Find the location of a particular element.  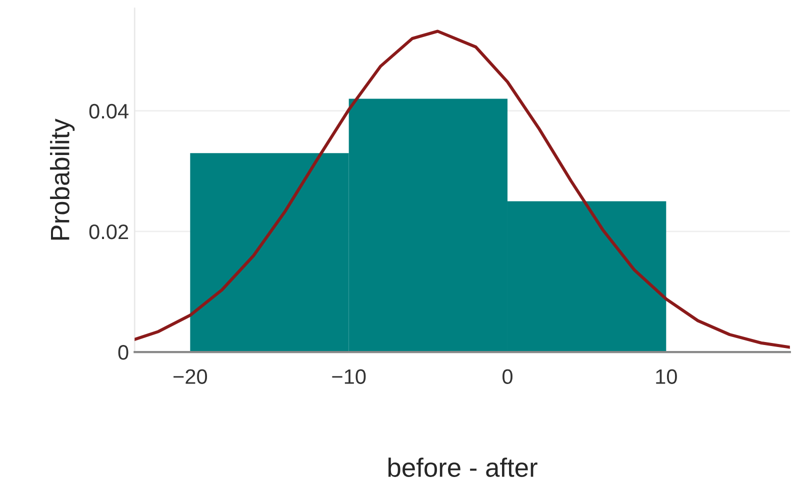

y-tick-label: 0.04 is located at coordinates (108, 111).